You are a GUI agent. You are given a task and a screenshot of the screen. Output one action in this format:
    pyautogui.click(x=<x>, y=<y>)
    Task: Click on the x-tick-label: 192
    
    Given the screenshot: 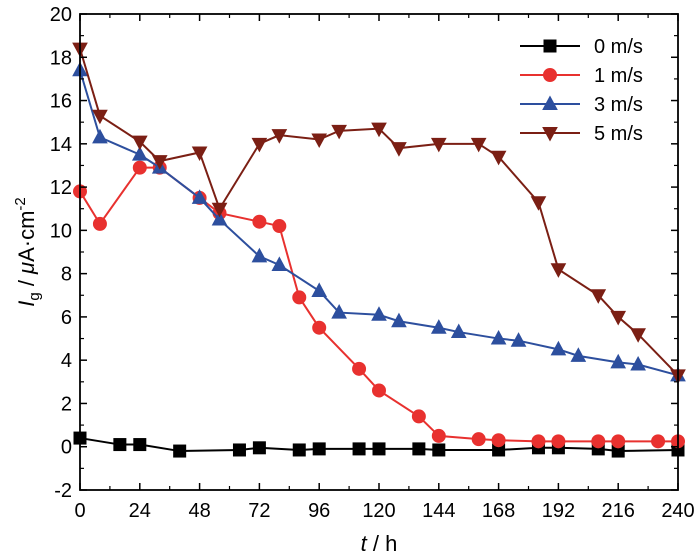 What is the action you would take?
    pyautogui.click(x=558, y=511)
    